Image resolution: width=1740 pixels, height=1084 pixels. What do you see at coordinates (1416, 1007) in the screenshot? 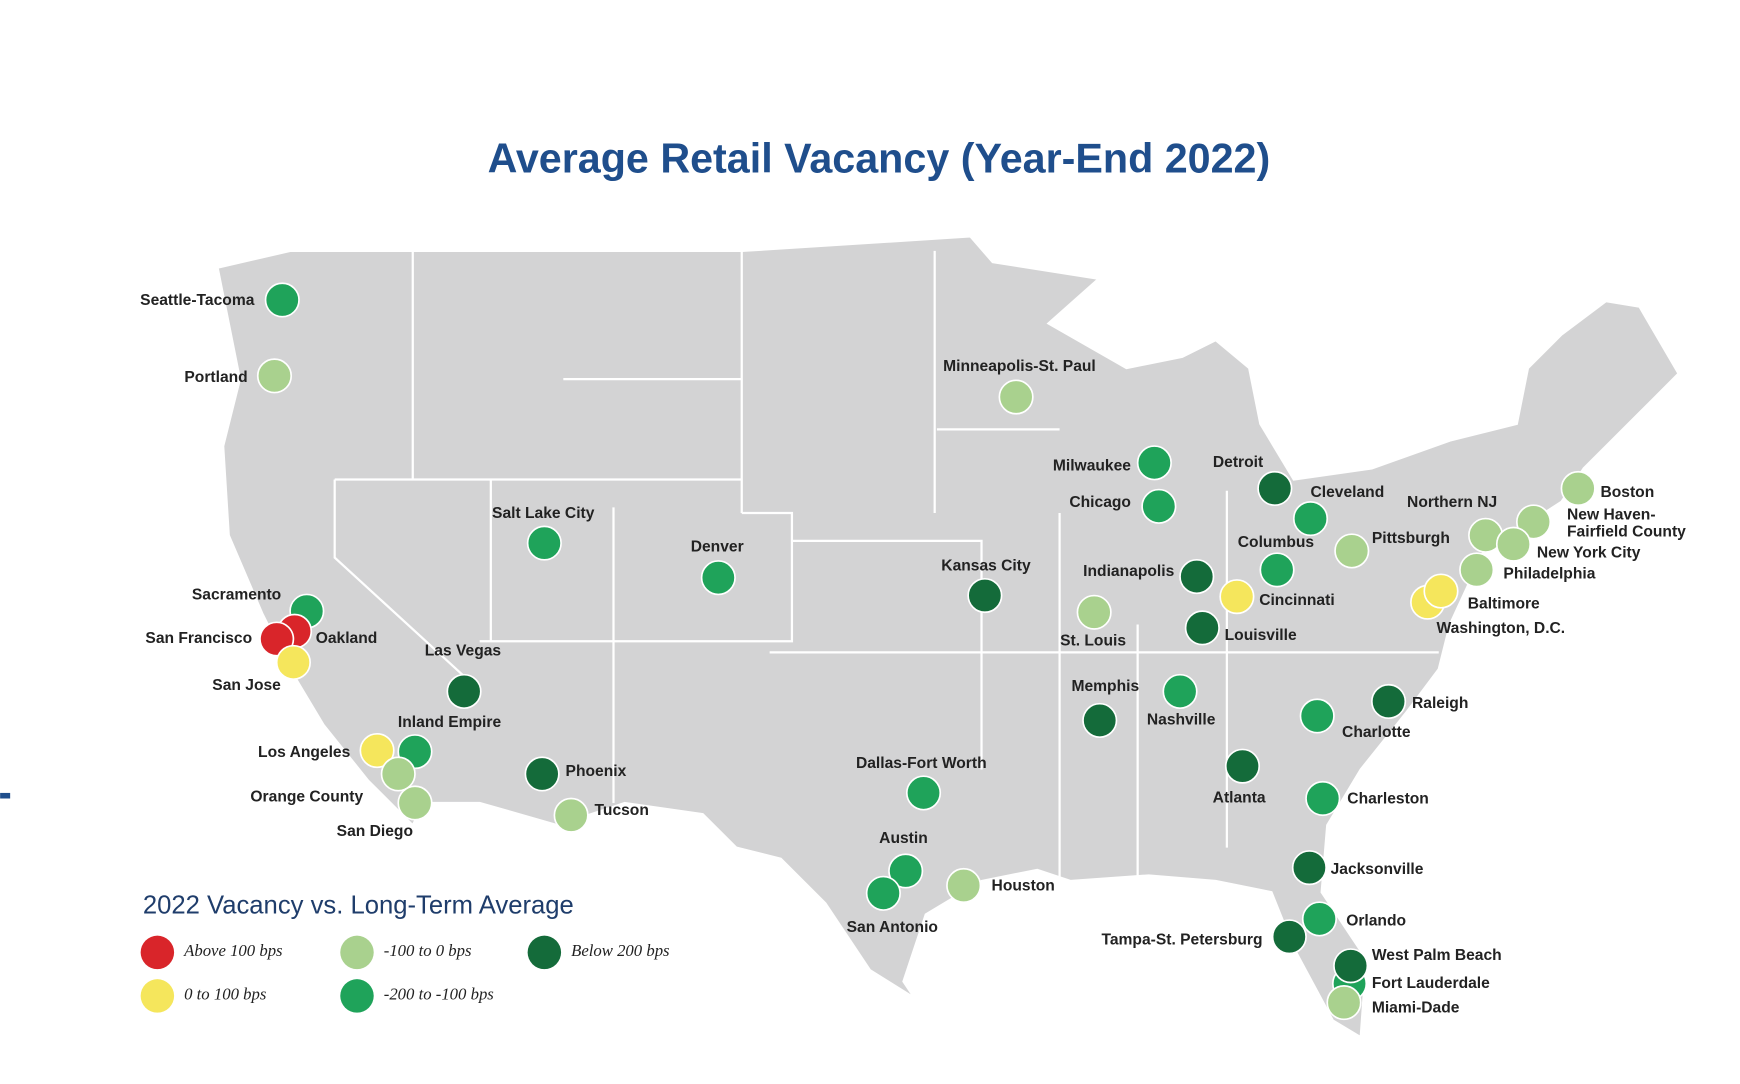
I see `city-label: Miami-Dade` at bounding box center [1416, 1007].